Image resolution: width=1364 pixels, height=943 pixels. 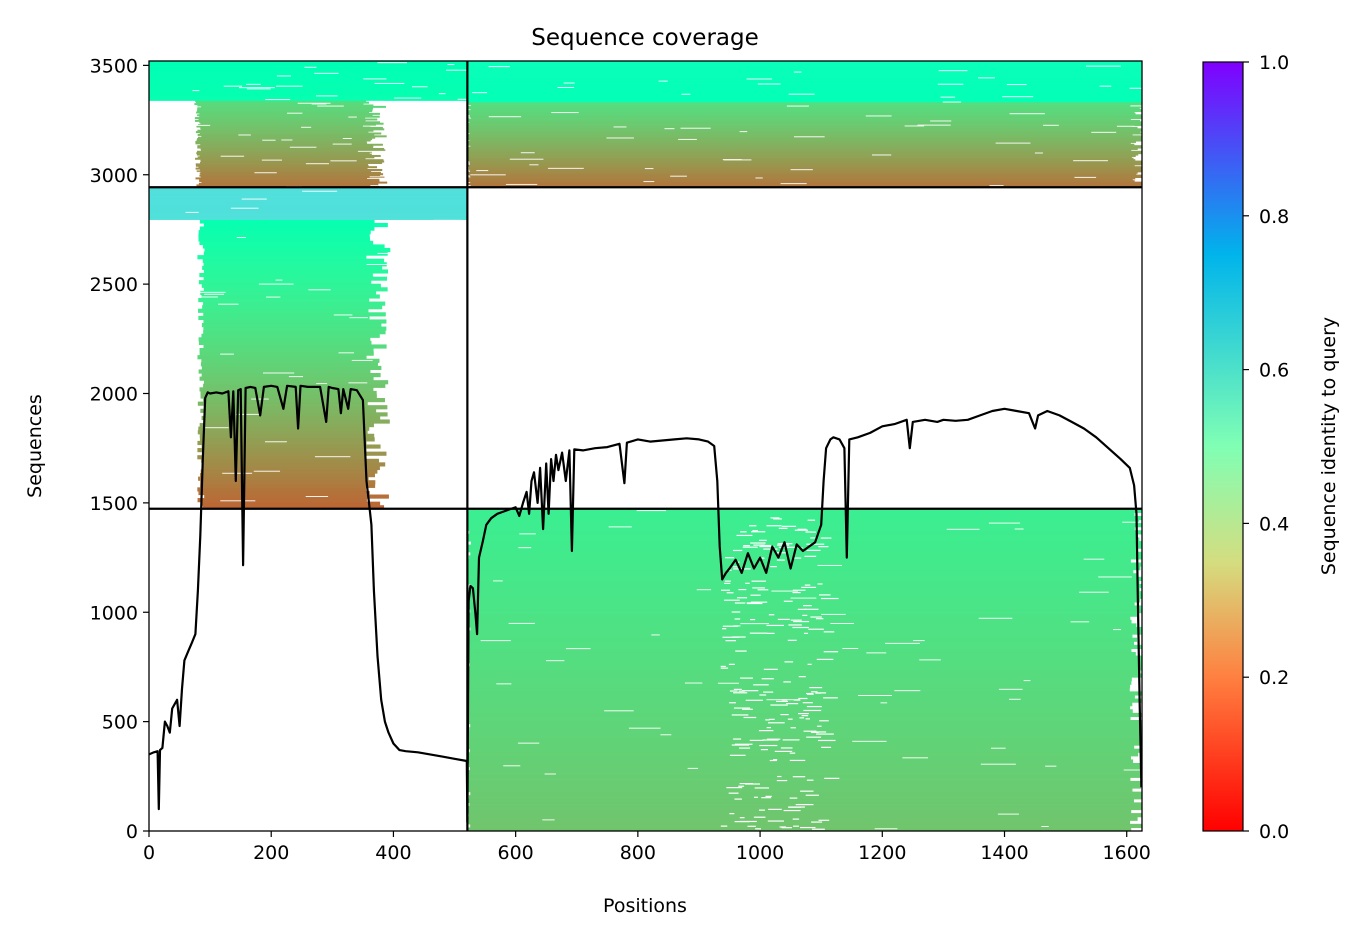 I want to click on y-tick-label: 3000, so click(x=114, y=176).